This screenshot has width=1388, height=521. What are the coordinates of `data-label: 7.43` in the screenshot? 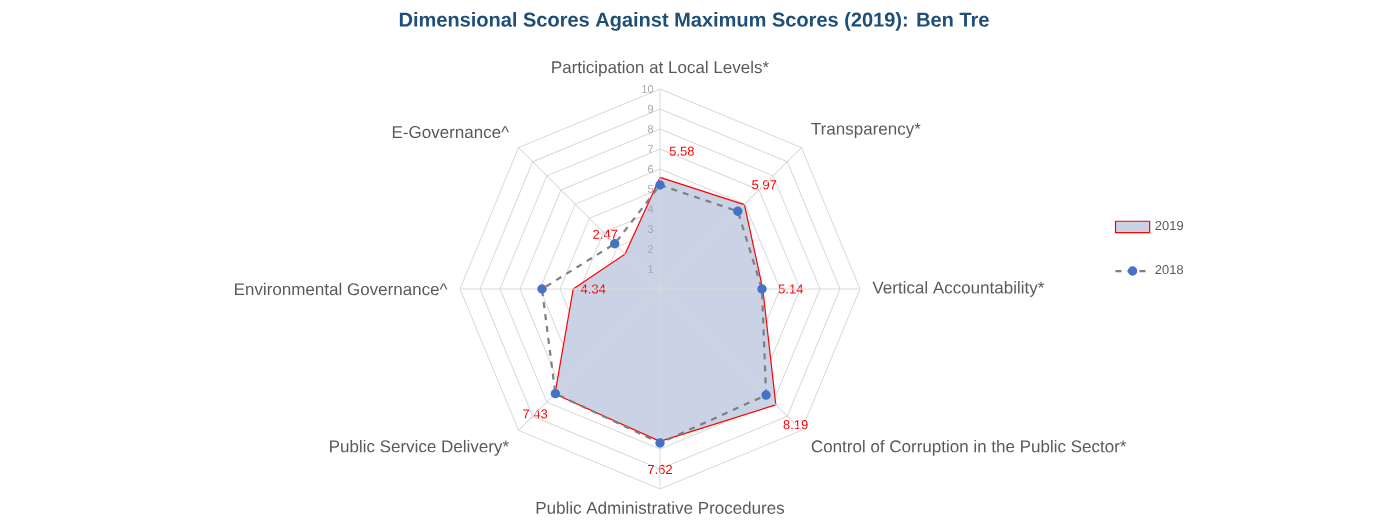 It's located at (535, 414).